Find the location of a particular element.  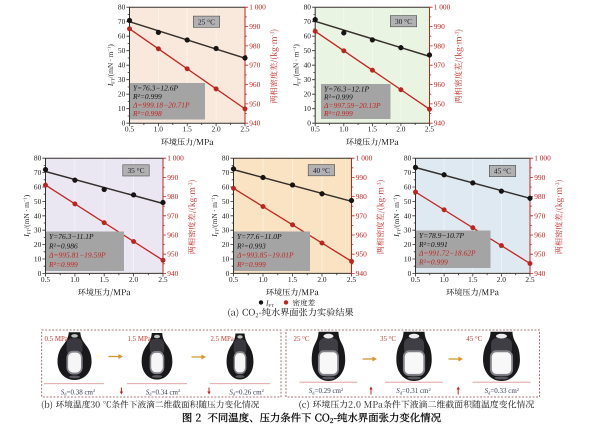

svg-text: Δ=993.85−19.01P is located at coordinates (265, 255).